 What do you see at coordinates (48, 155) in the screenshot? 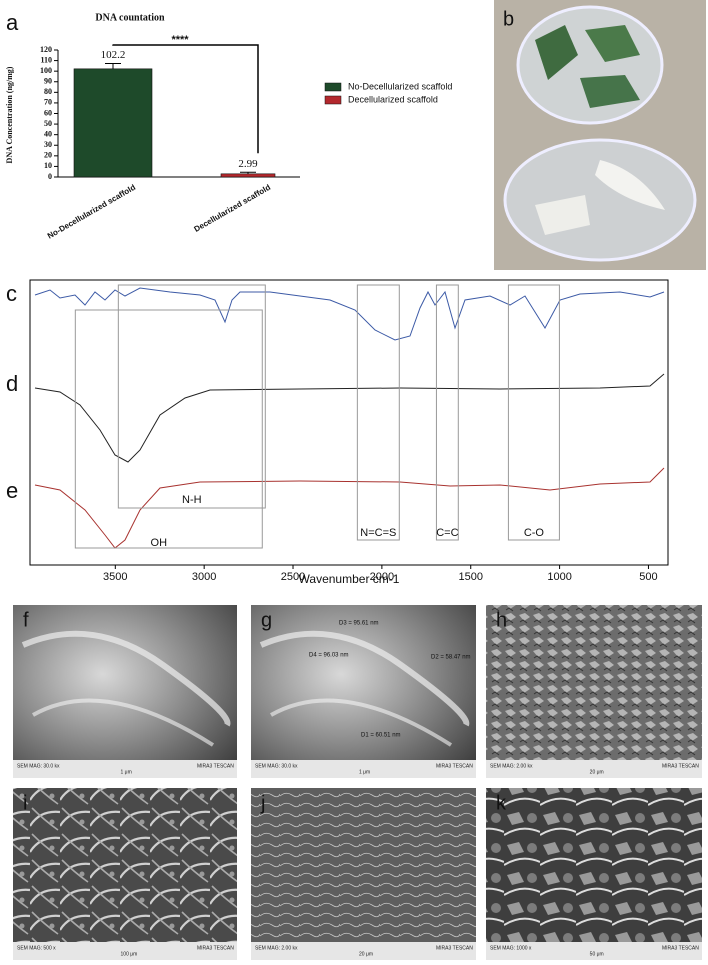
I see `y-tick-label: 20` at bounding box center [48, 155].